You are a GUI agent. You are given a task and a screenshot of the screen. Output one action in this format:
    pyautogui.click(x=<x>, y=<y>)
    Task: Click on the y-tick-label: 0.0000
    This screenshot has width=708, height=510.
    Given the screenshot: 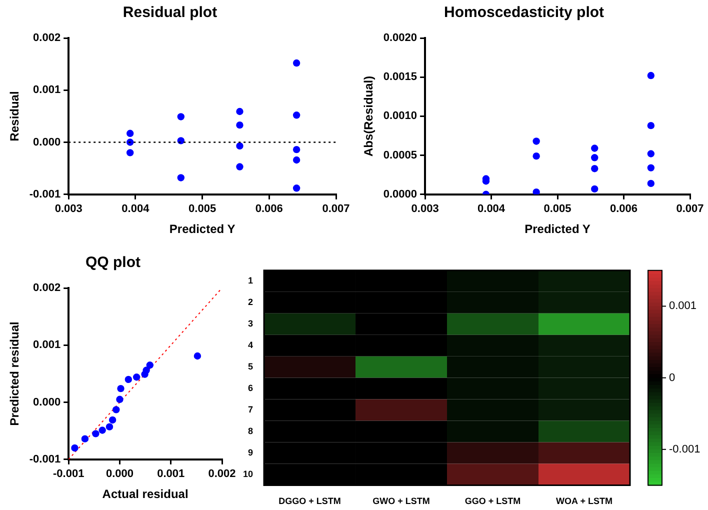 What is the action you would take?
    pyautogui.click(x=400, y=194)
    